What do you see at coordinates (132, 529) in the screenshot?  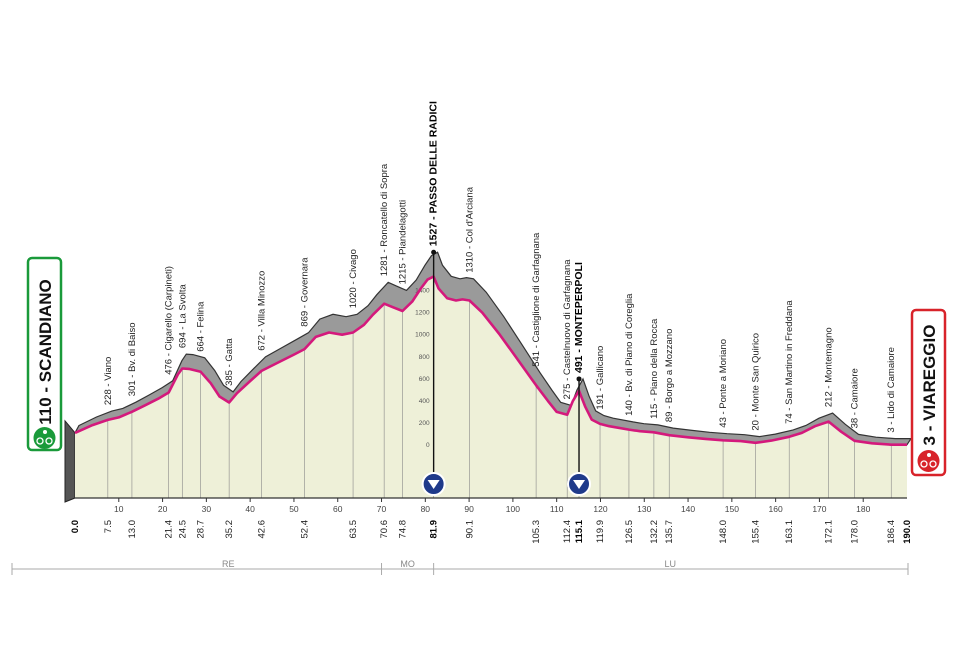 I see `km-label: 13.0` at bounding box center [132, 529].